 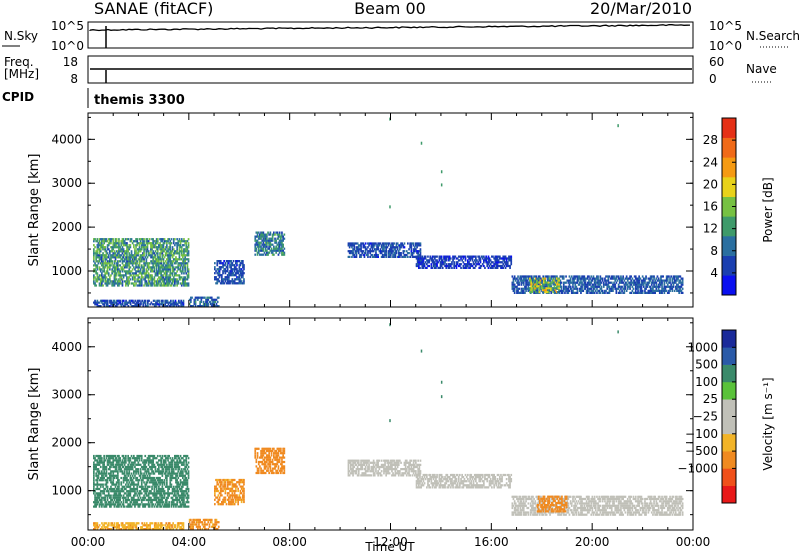 I want to click on station-title: SANAE (fitACF), so click(x=153, y=9).